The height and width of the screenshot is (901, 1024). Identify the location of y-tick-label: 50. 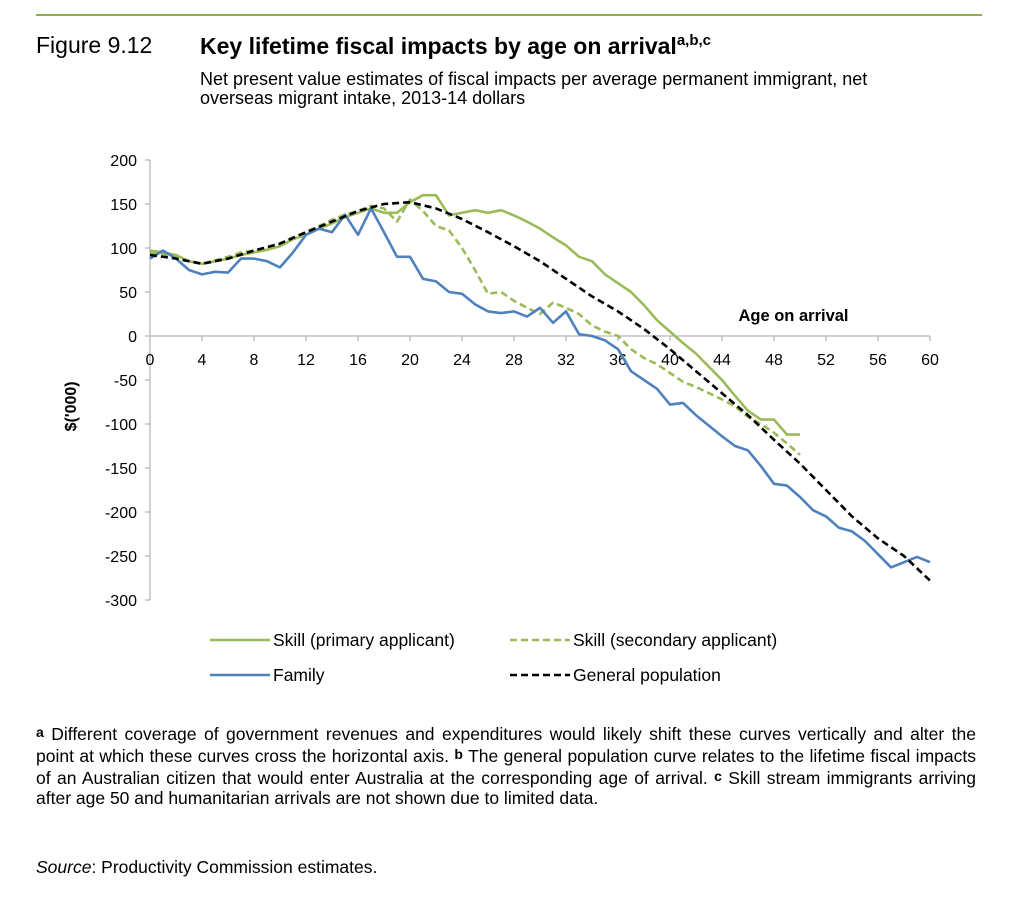
(128, 293).